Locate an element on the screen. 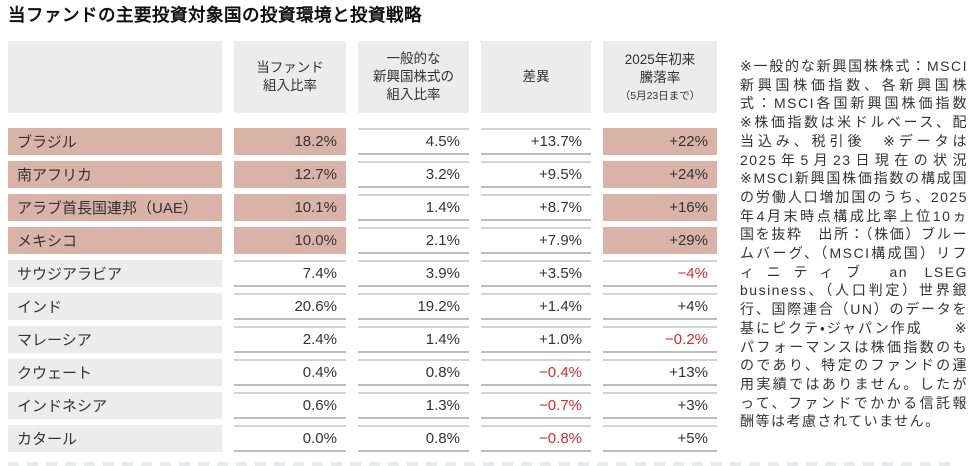 The width and height of the screenshot is (969, 466). country-name-cell: 南アフリカ is located at coordinates (115, 174).